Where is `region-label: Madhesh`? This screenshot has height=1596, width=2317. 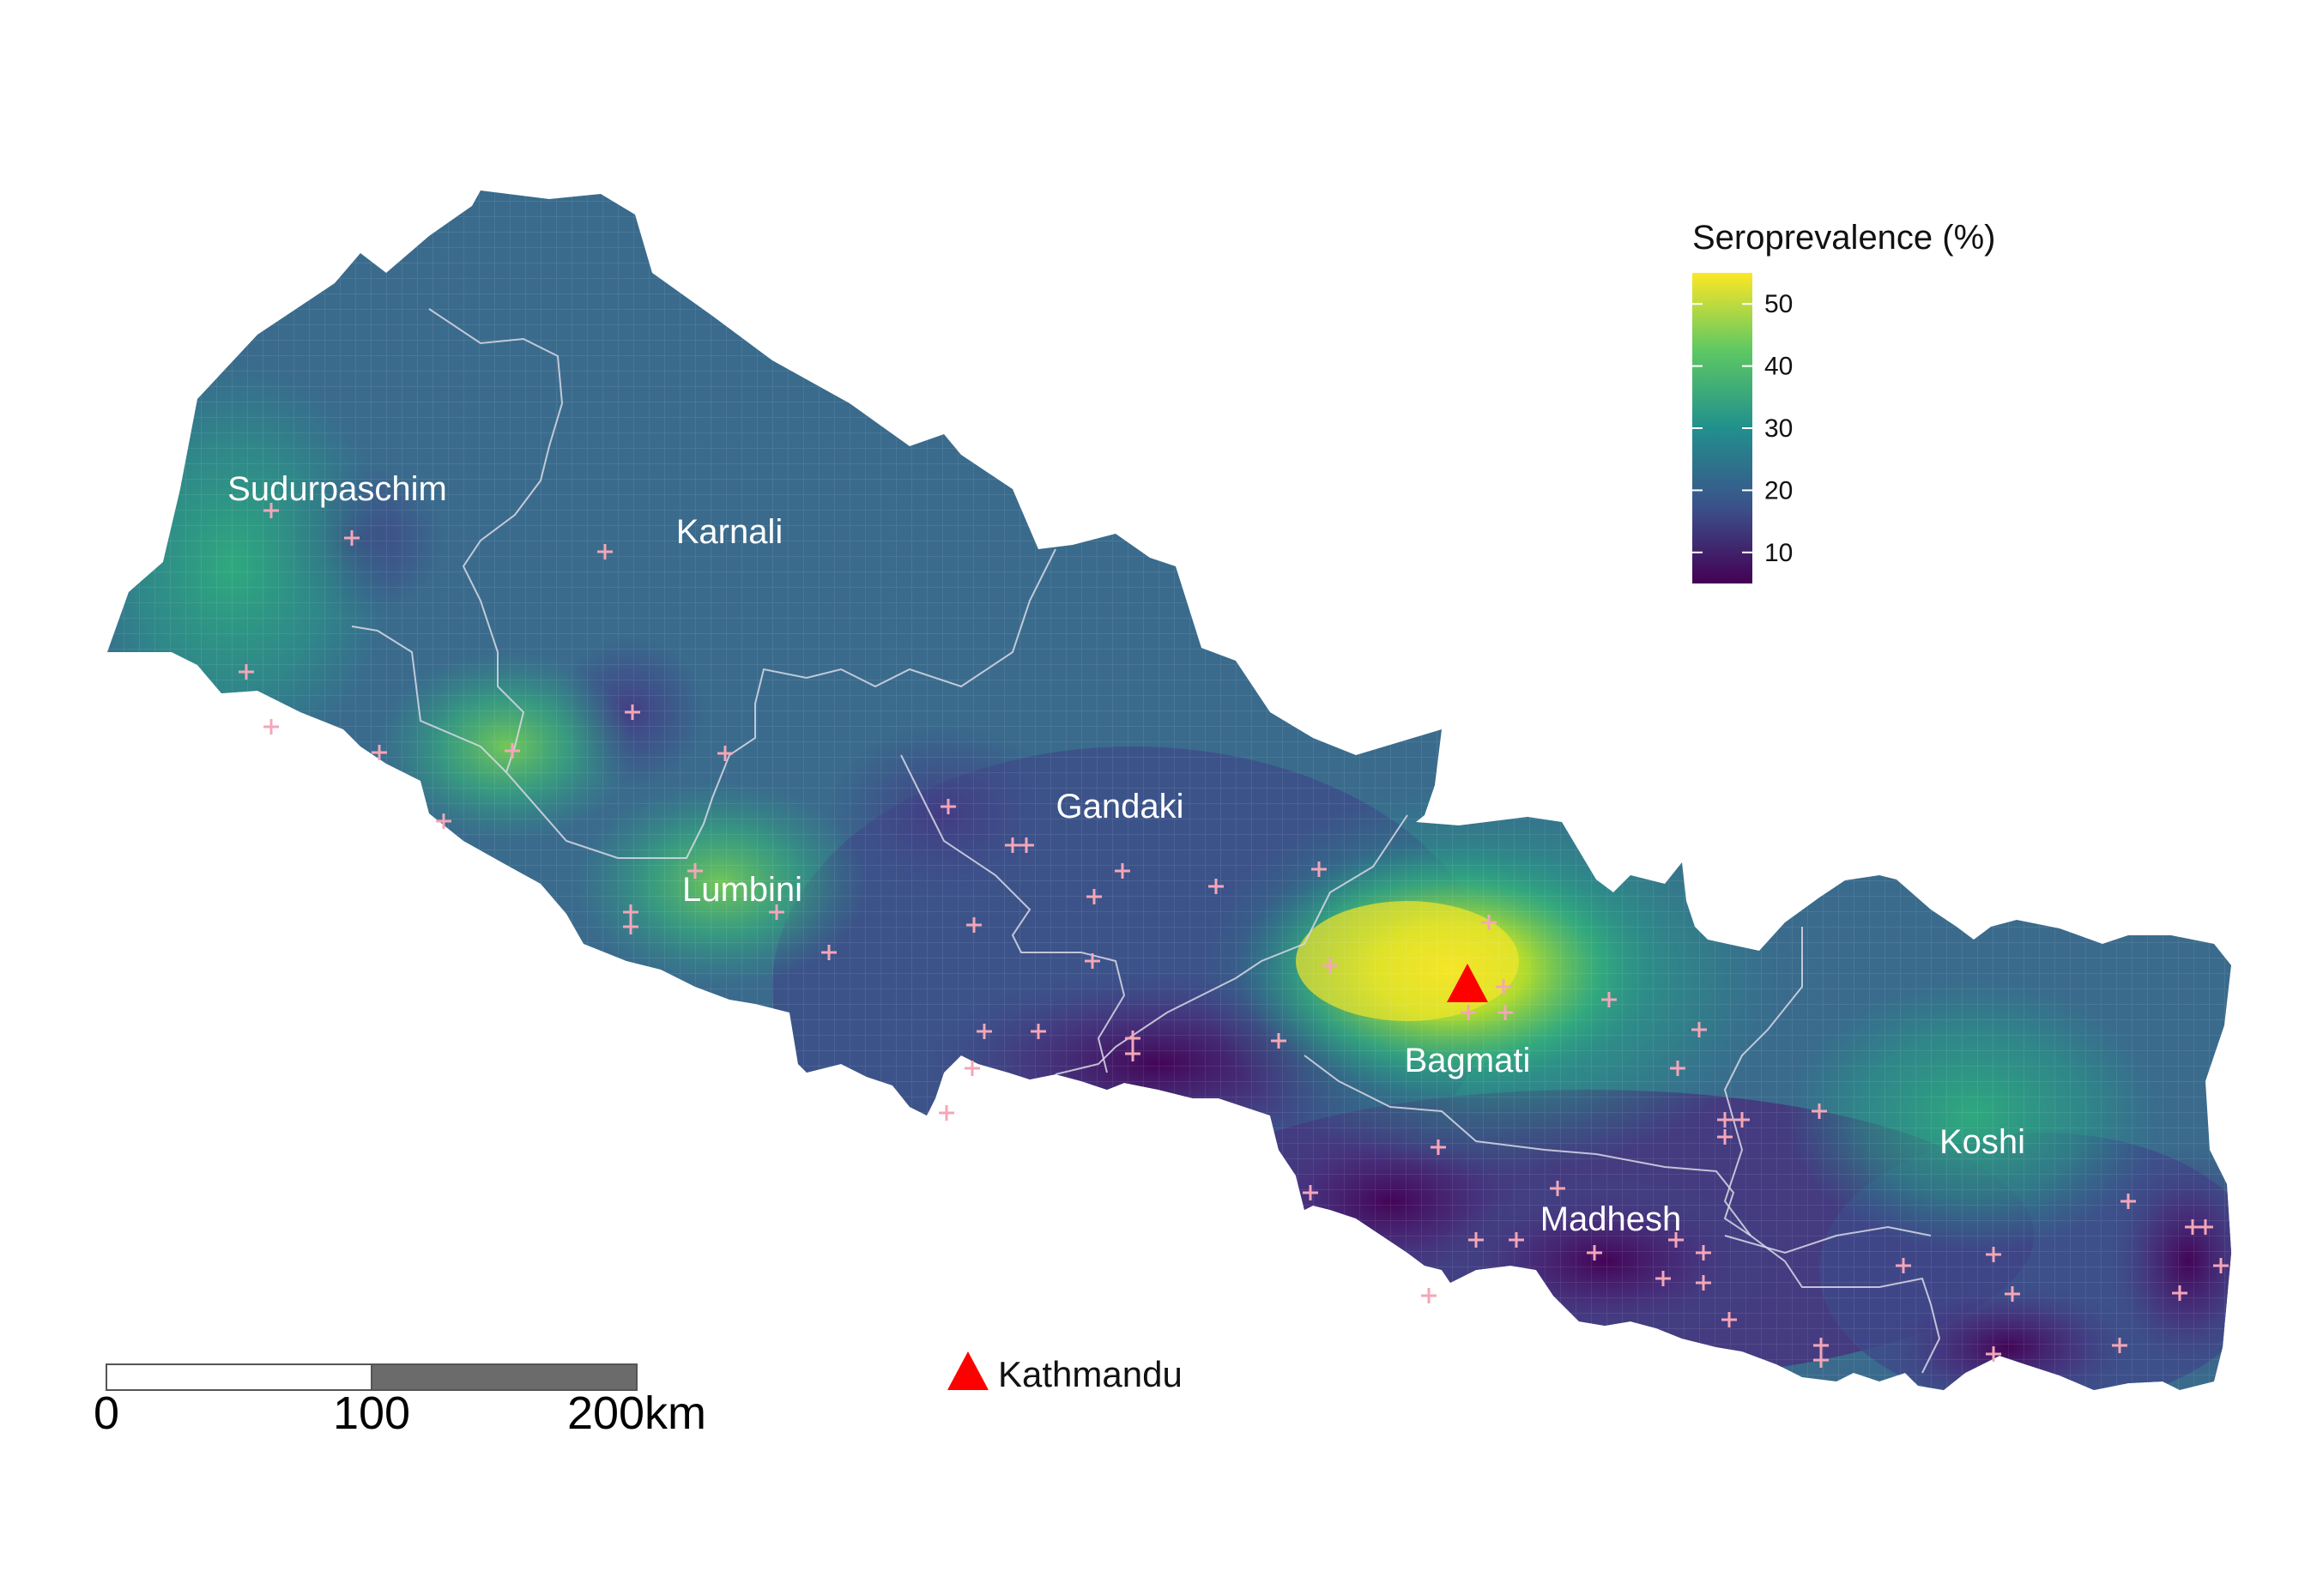
region-label: Madhesh is located at coordinates (1611, 1219).